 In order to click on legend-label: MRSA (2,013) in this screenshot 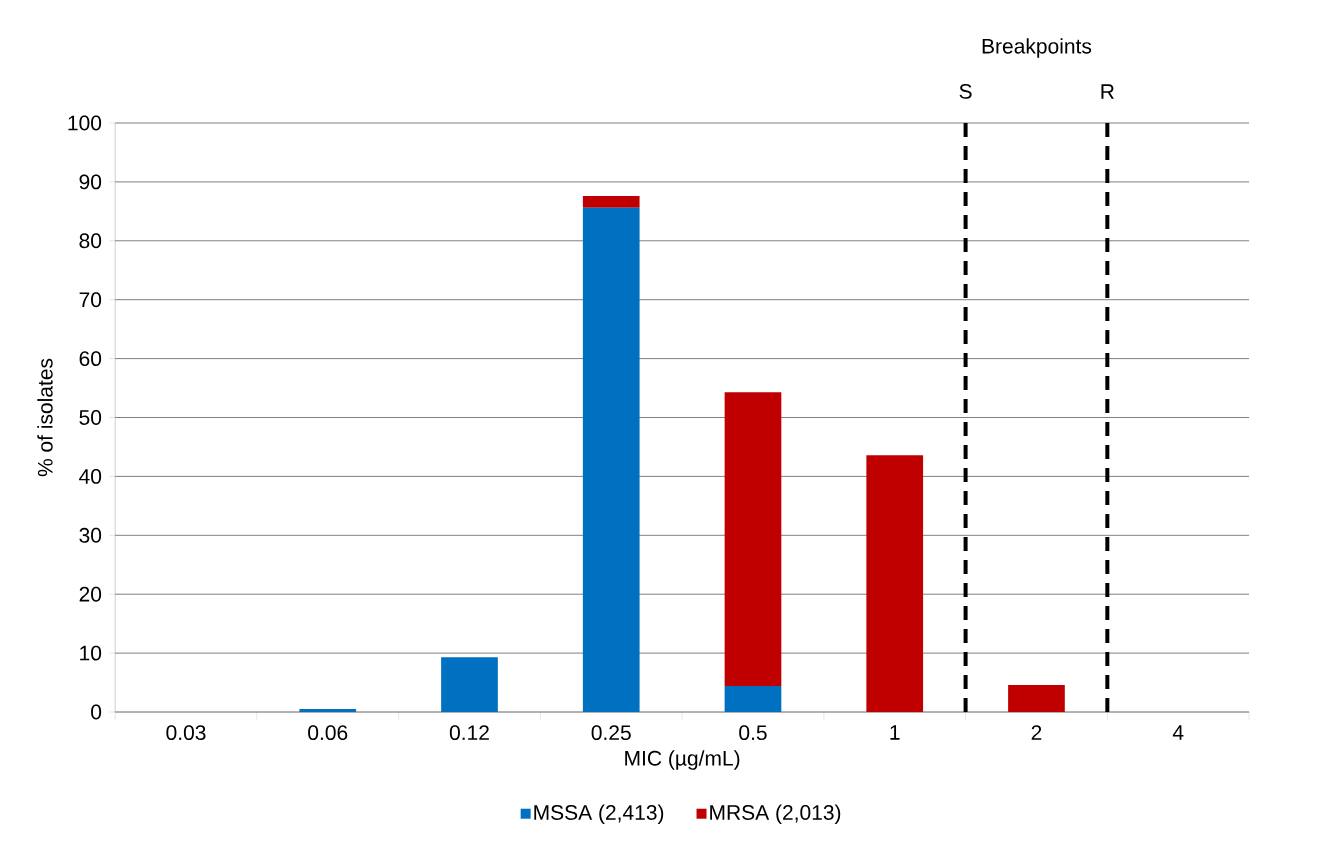, I will do `click(775, 814)`.